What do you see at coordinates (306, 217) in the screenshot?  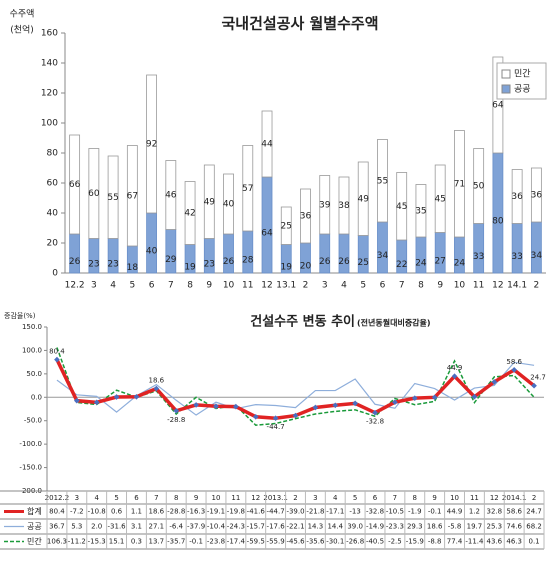 I see `data-label: 36` at bounding box center [306, 217].